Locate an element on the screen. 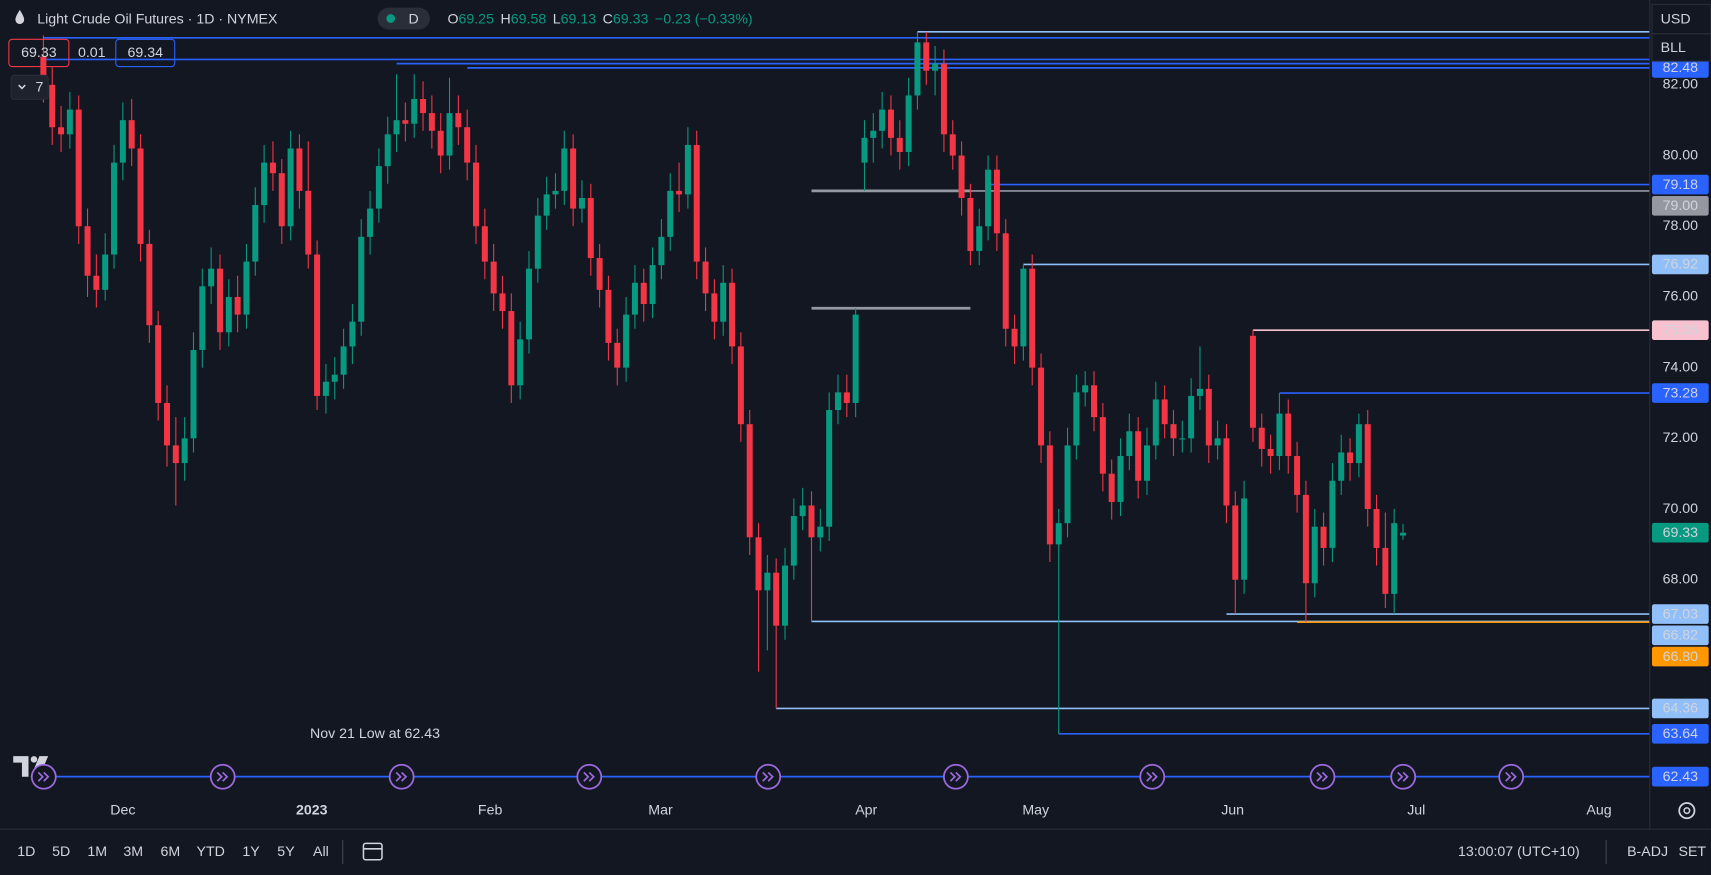  ask-price: 69.34 is located at coordinates (146, 53).